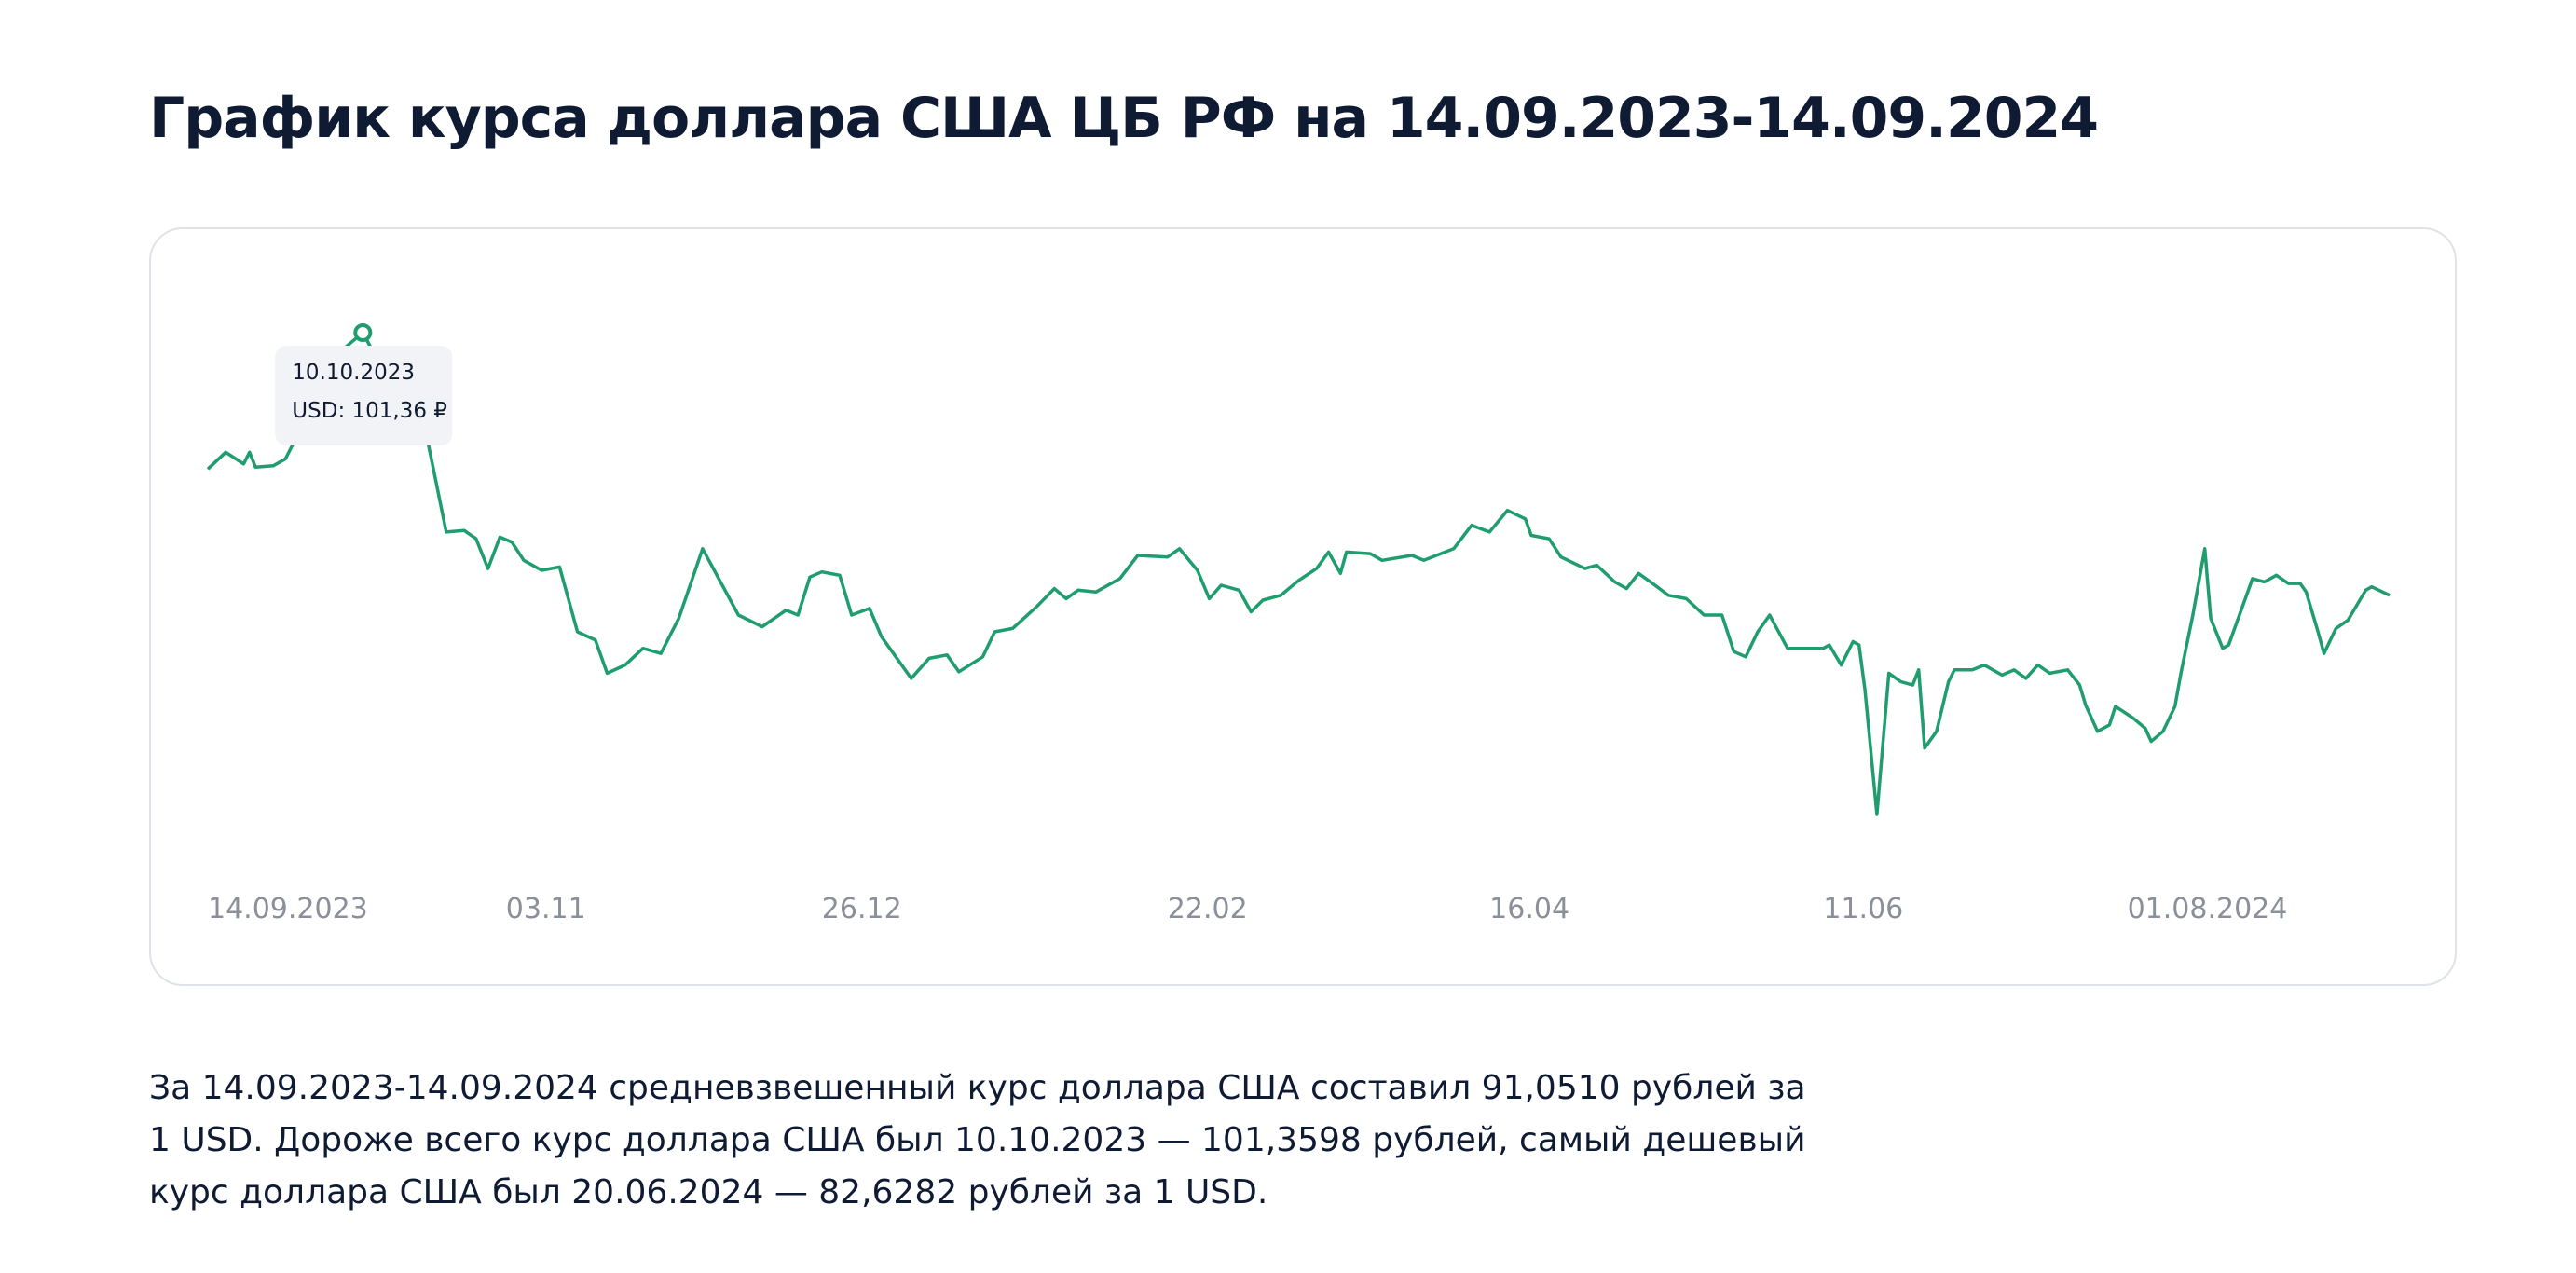 The image size is (2576, 1273). What do you see at coordinates (353, 373) in the screenshot?
I see `tooltip-date: 10.10.2023` at bounding box center [353, 373].